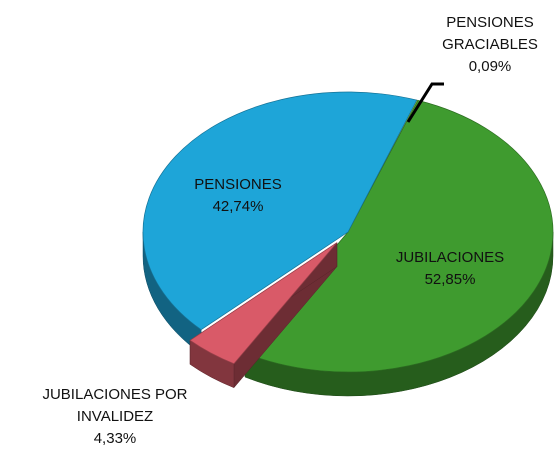 Image resolution: width=560 pixels, height=450 pixels. I want to click on slice-name: PENSIONES GRACIABLES, so click(490, 33).